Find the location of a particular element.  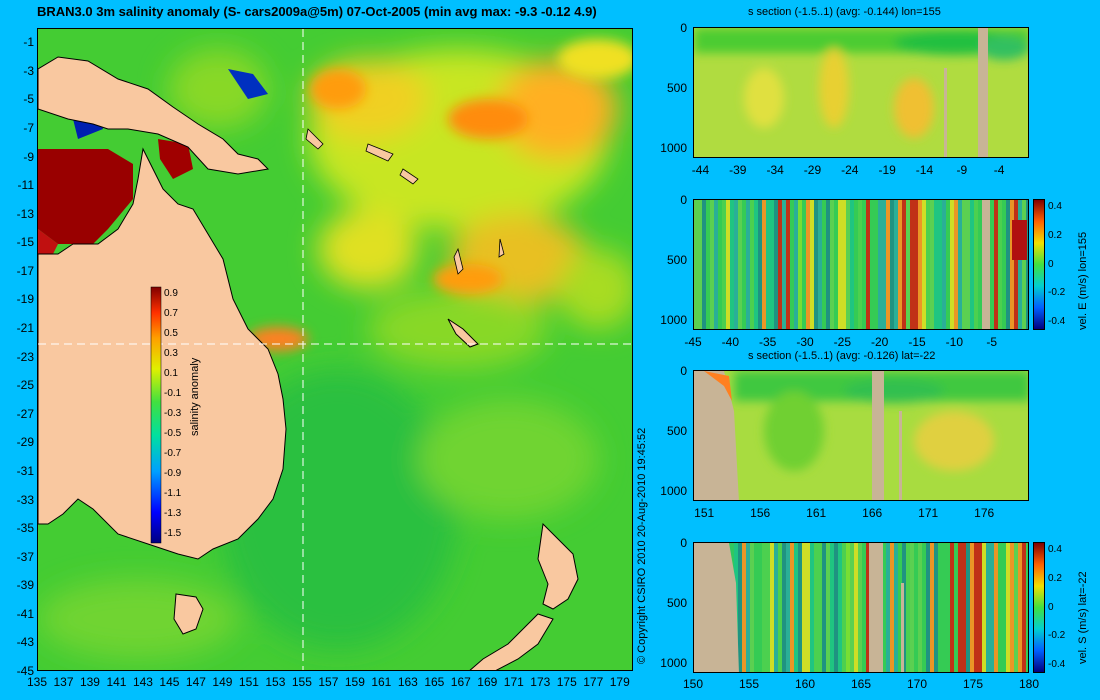

colorbar-tick: -0.1 is located at coordinates (173, 393).